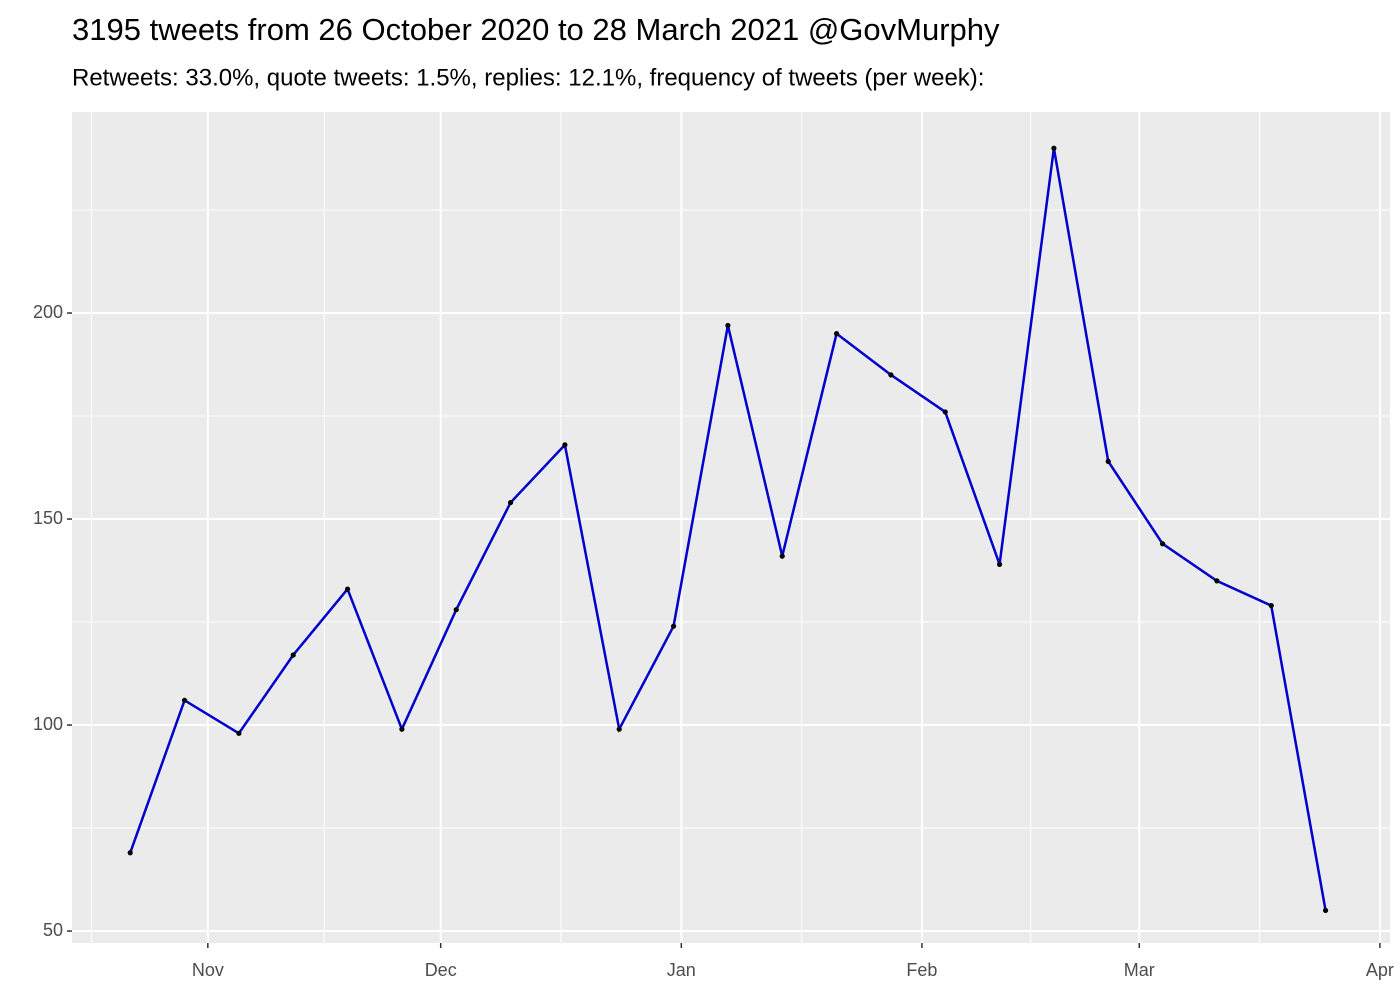  What do you see at coordinates (53, 930) in the screenshot?
I see `y-tick-label: 50` at bounding box center [53, 930].